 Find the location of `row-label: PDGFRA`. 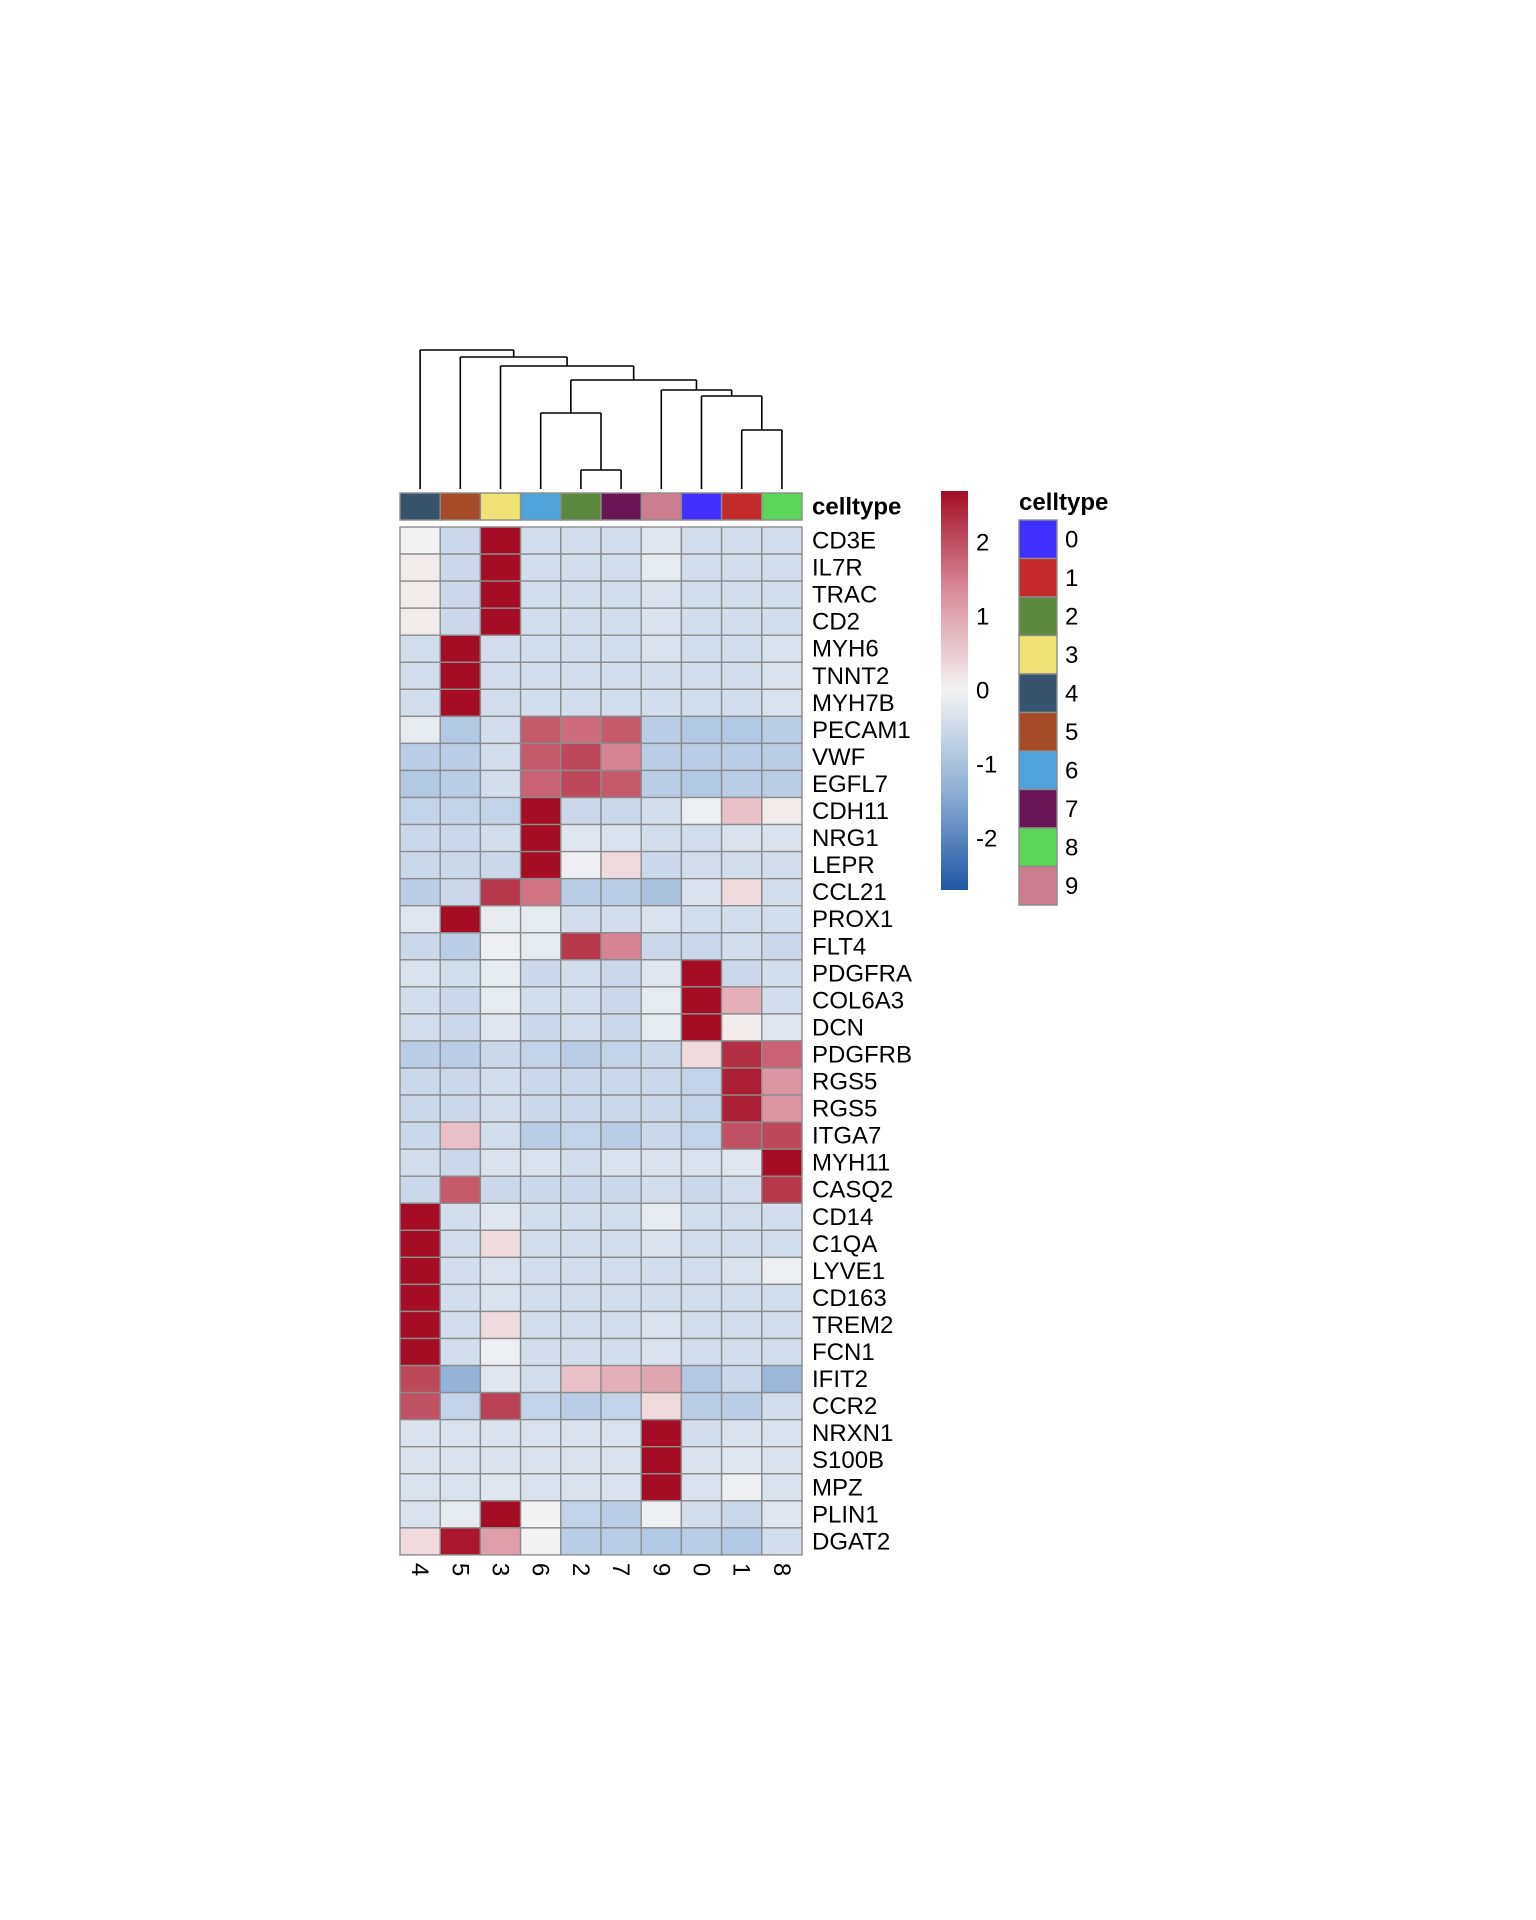

row-label: PDGFRA is located at coordinates (862, 973).